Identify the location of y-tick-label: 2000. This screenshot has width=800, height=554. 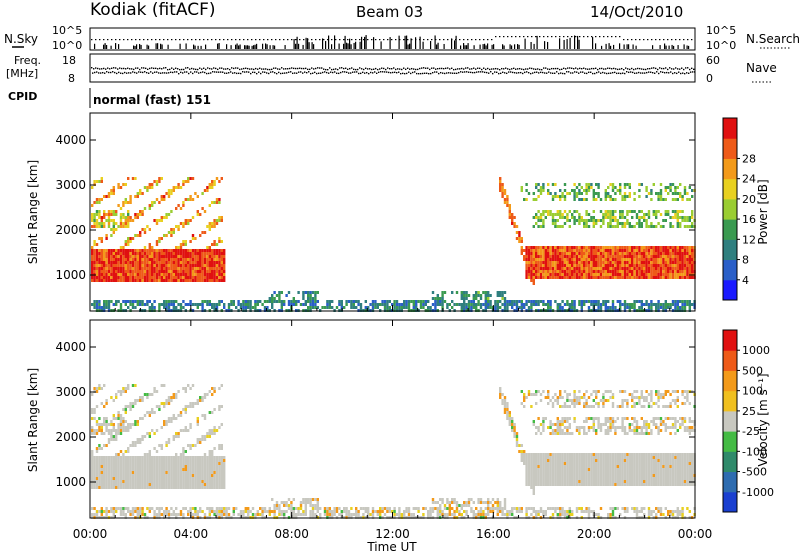
(70, 230).